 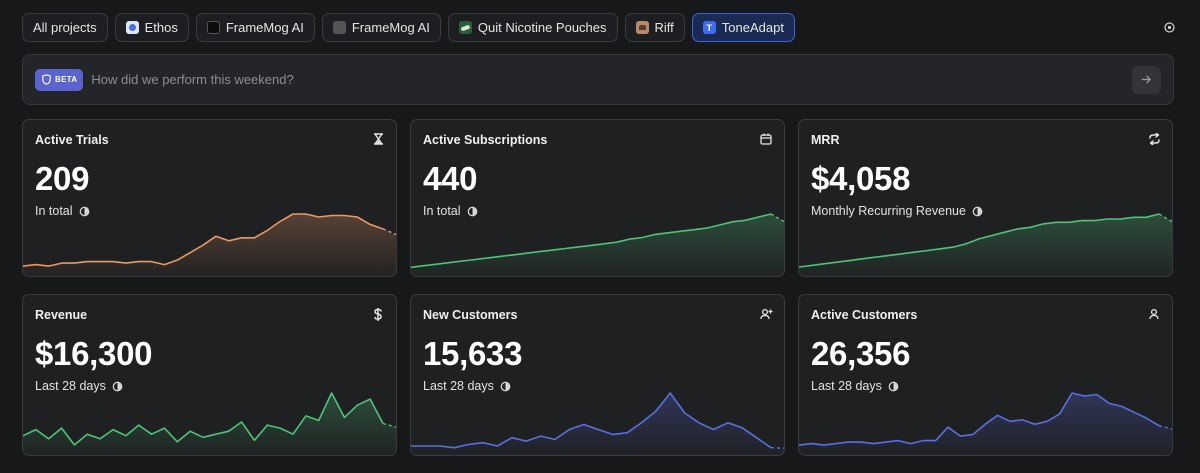 I want to click on card-active-trials: Active Trials 209 In total, so click(x=209, y=198).